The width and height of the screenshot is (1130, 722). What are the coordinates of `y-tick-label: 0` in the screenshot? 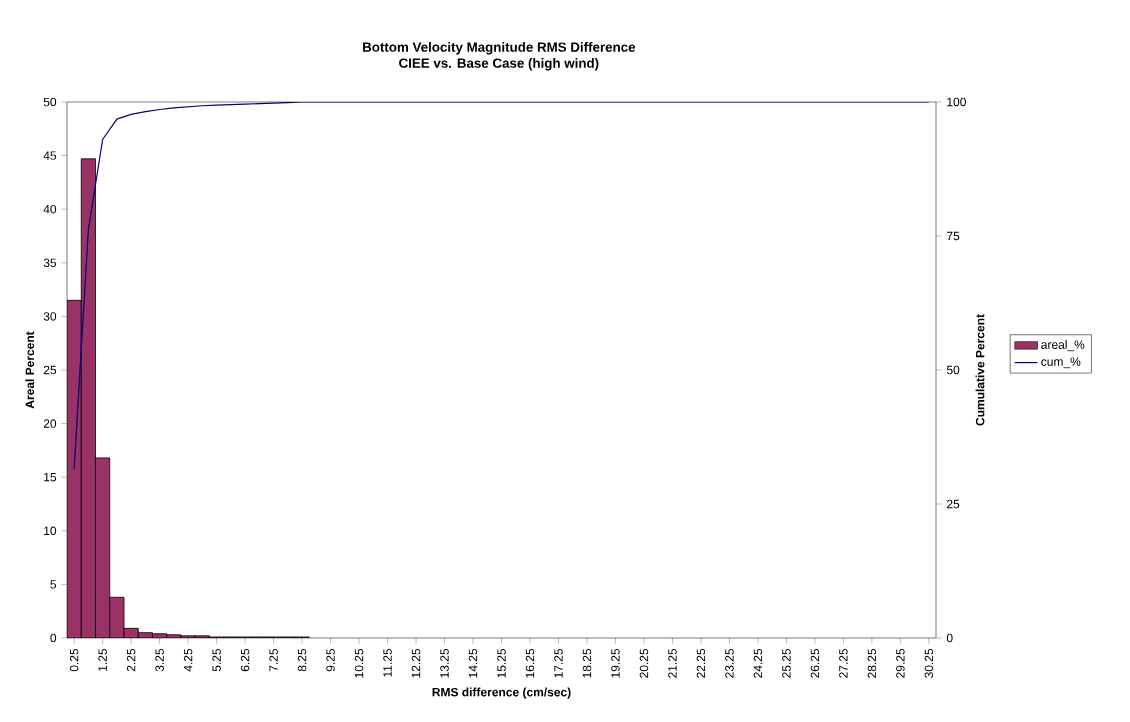 It's located at (53, 638).